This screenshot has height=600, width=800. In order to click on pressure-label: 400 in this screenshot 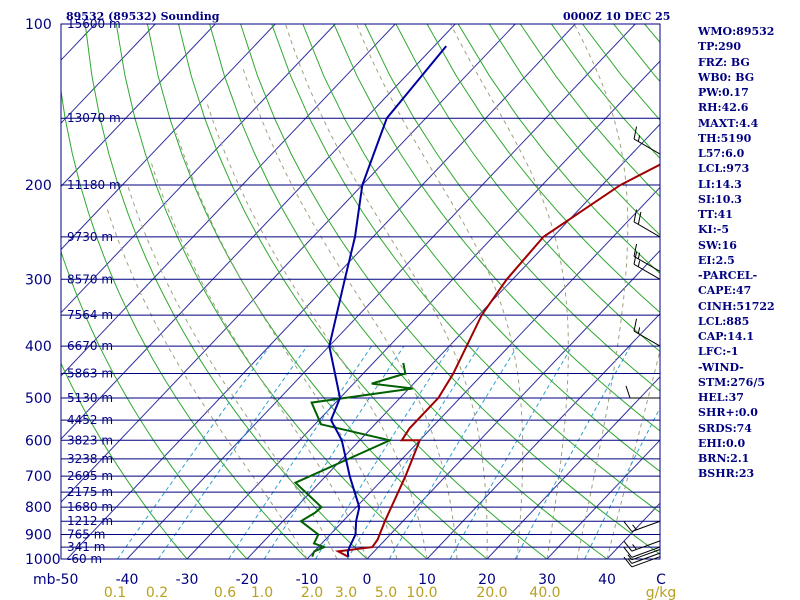, I will do `click(38, 347)`.